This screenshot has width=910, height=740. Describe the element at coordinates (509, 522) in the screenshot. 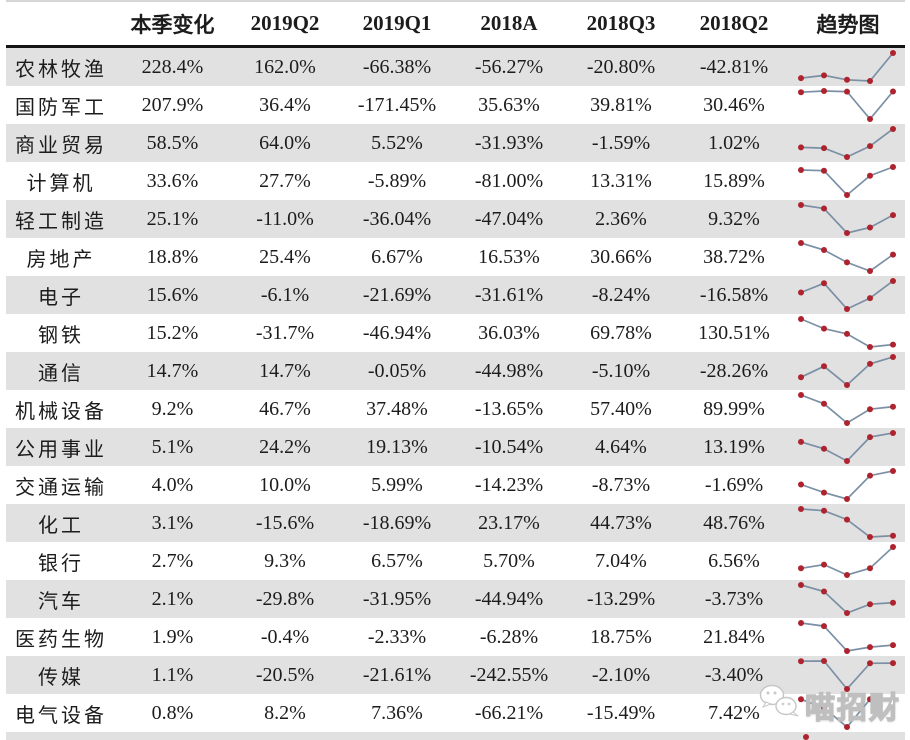

I see `value-2018a: 23.17%` at that location.